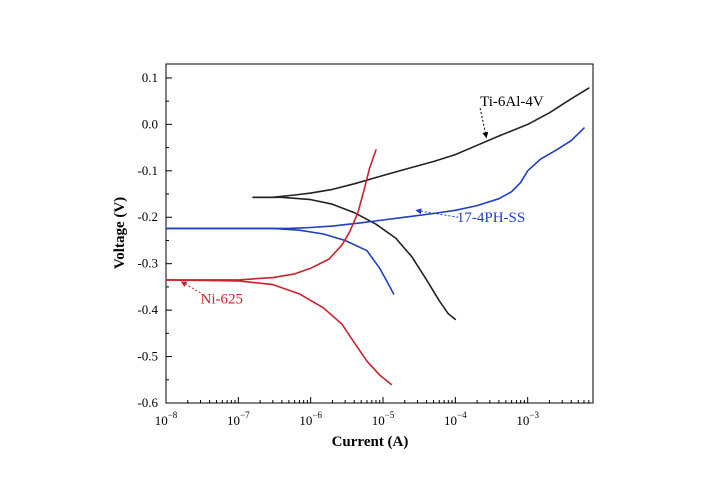 This screenshot has height=497, width=706. I want to click on x-tick-label: 10⁻⁵, so click(383, 419).